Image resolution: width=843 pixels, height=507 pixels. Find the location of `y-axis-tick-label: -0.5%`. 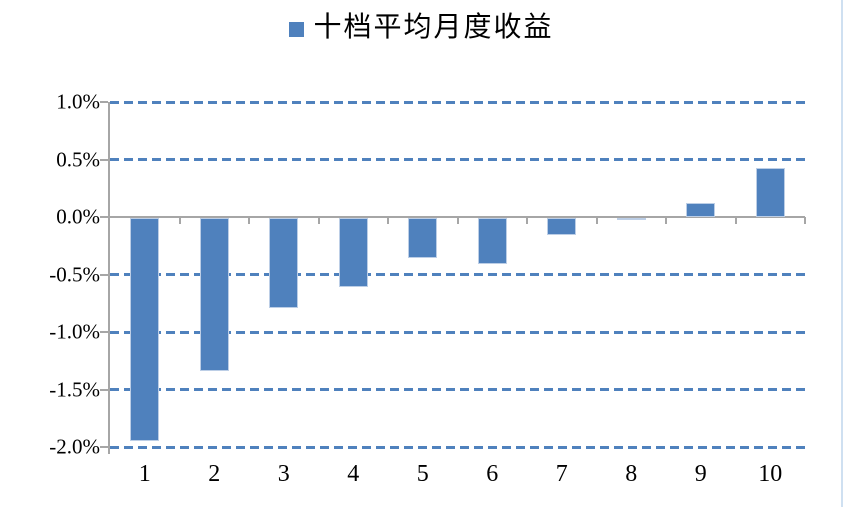

y-axis-tick-label: -0.5% is located at coordinates (74, 274).